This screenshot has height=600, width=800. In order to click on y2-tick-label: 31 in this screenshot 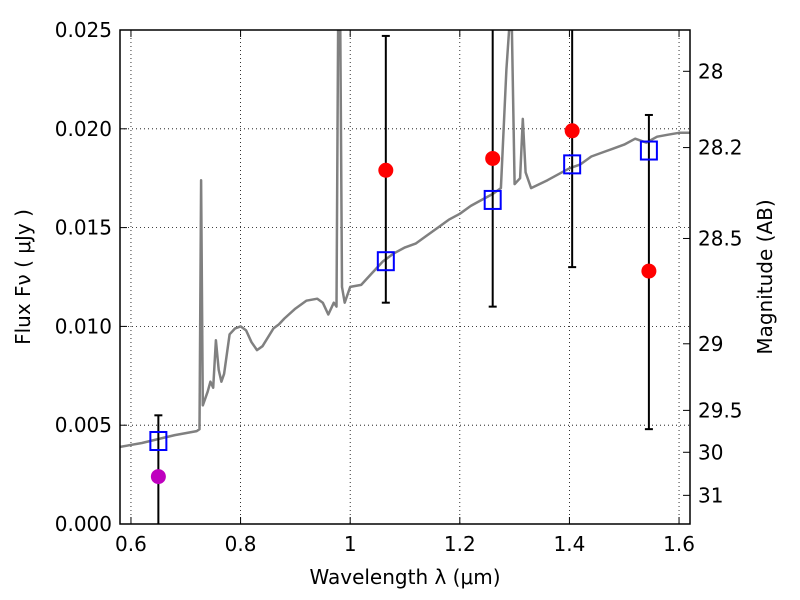, I will do `click(710, 495)`.